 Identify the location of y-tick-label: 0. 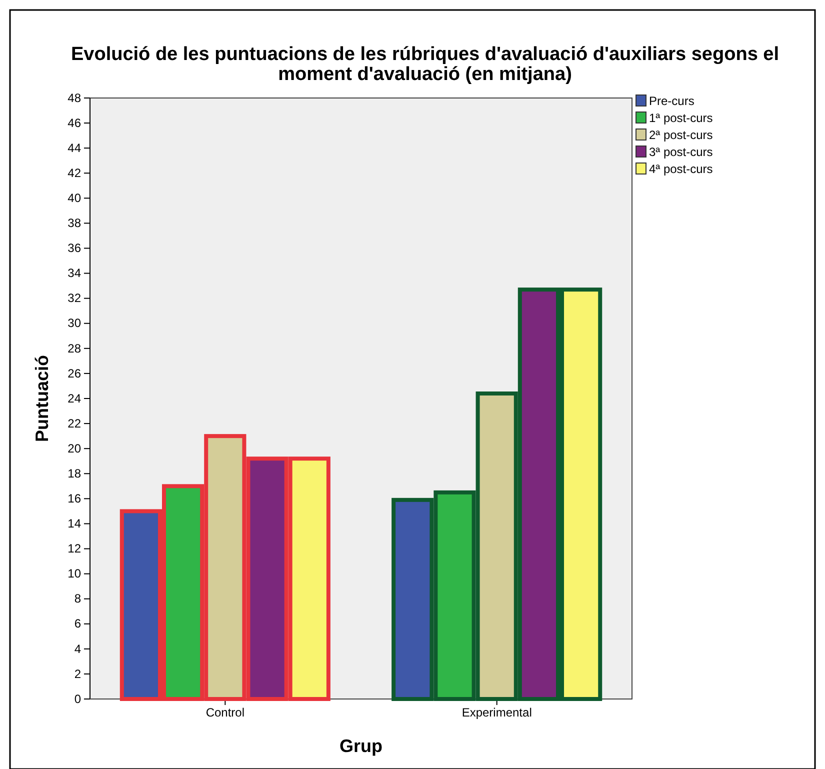
(78, 699).